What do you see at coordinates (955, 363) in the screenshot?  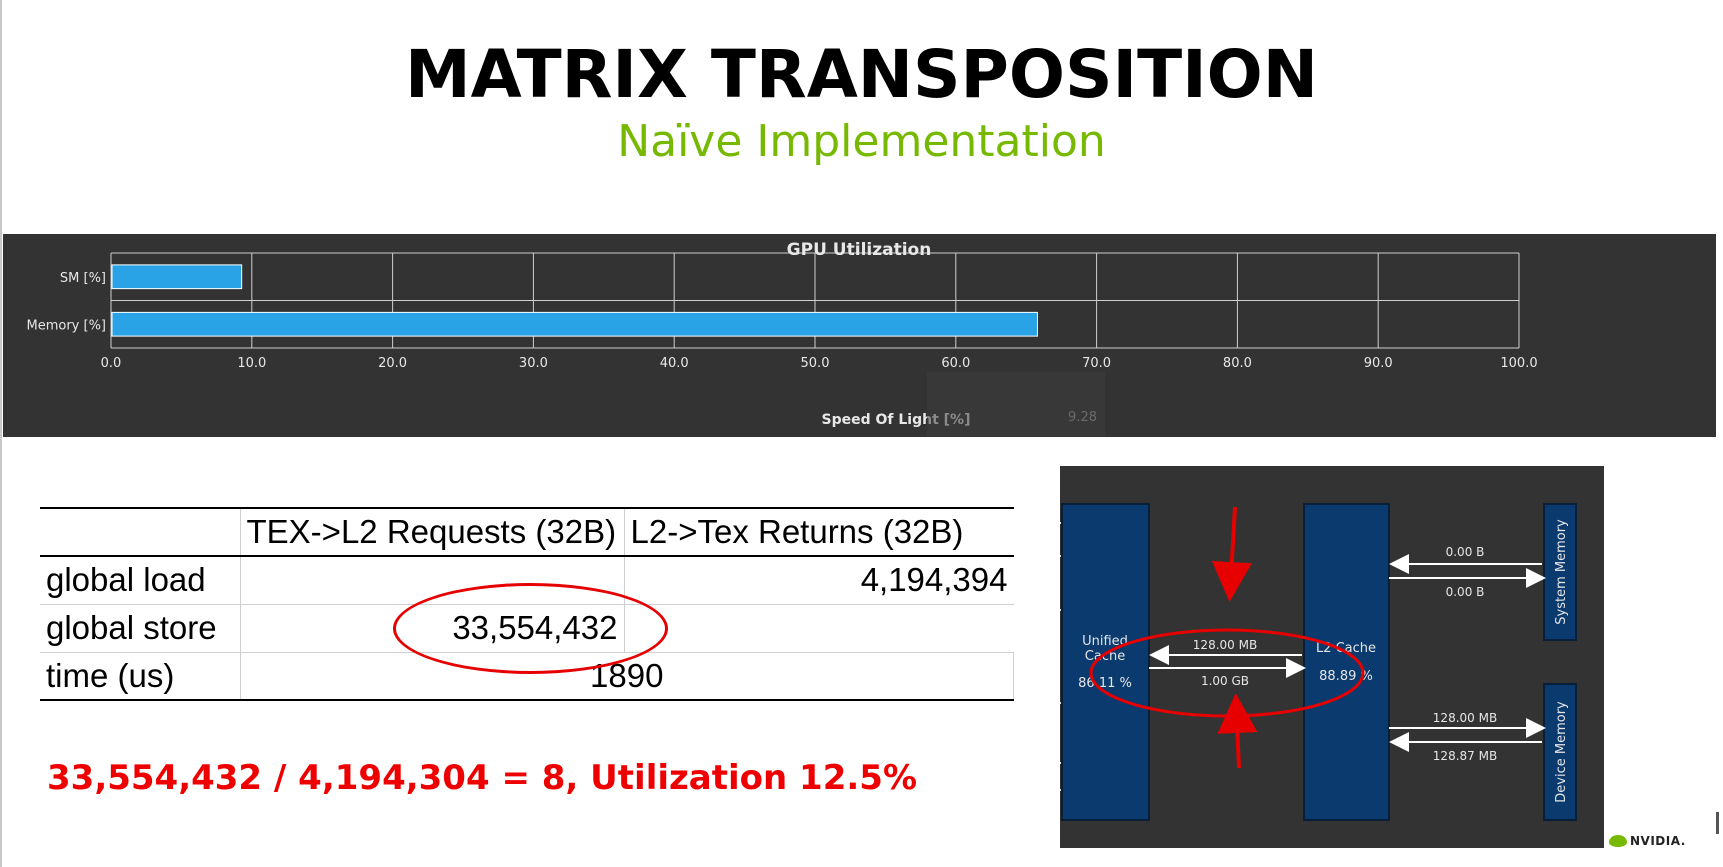 I see `x-tick-label: 60.0` at bounding box center [955, 363].